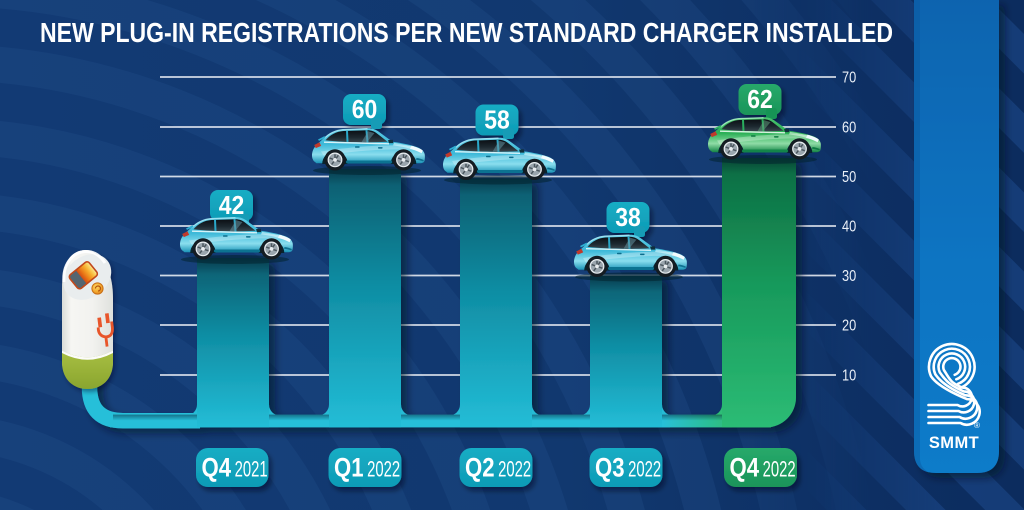 The image size is (1024, 510). What do you see at coordinates (760, 100) in the screenshot?
I see `svg-text: 62` at bounding box center [760, 100].